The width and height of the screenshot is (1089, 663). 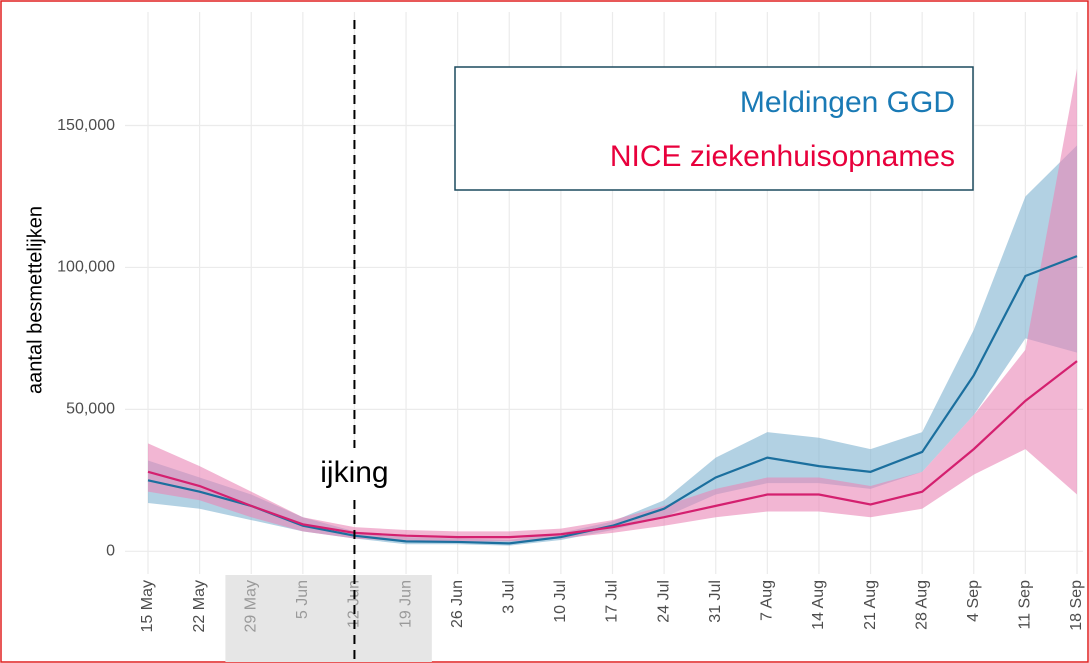 I want to click on x-tick-label: 10 Jul, so click(x=560, y=601).